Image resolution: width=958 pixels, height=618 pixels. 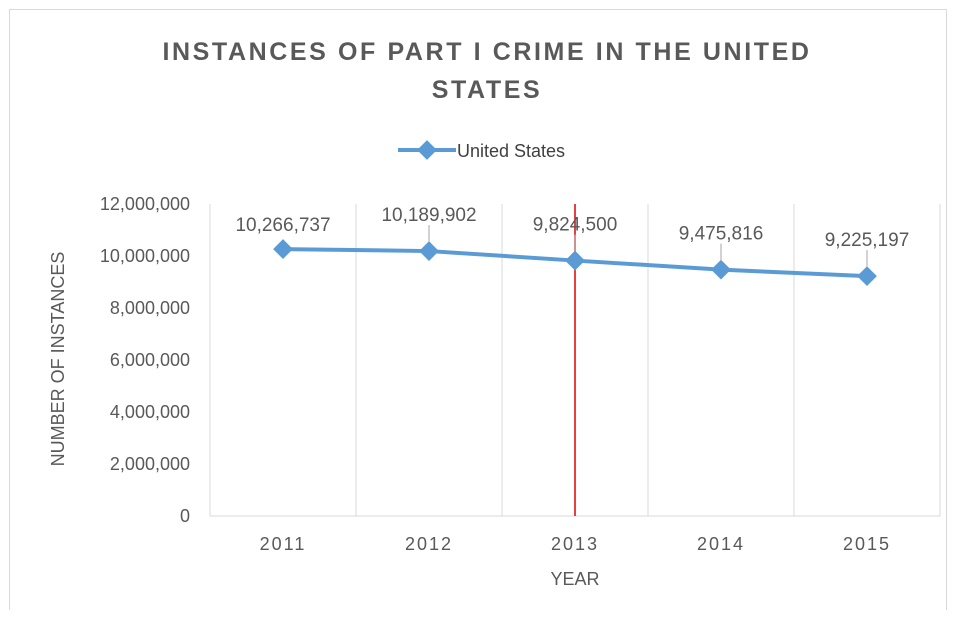 What do you see at coordinates (486, 52) in the screenshot?
I see `chart-title-line-1: INSTANCES OF PART I CRIME IN THE UNITED` at bounding box center [486, 52].